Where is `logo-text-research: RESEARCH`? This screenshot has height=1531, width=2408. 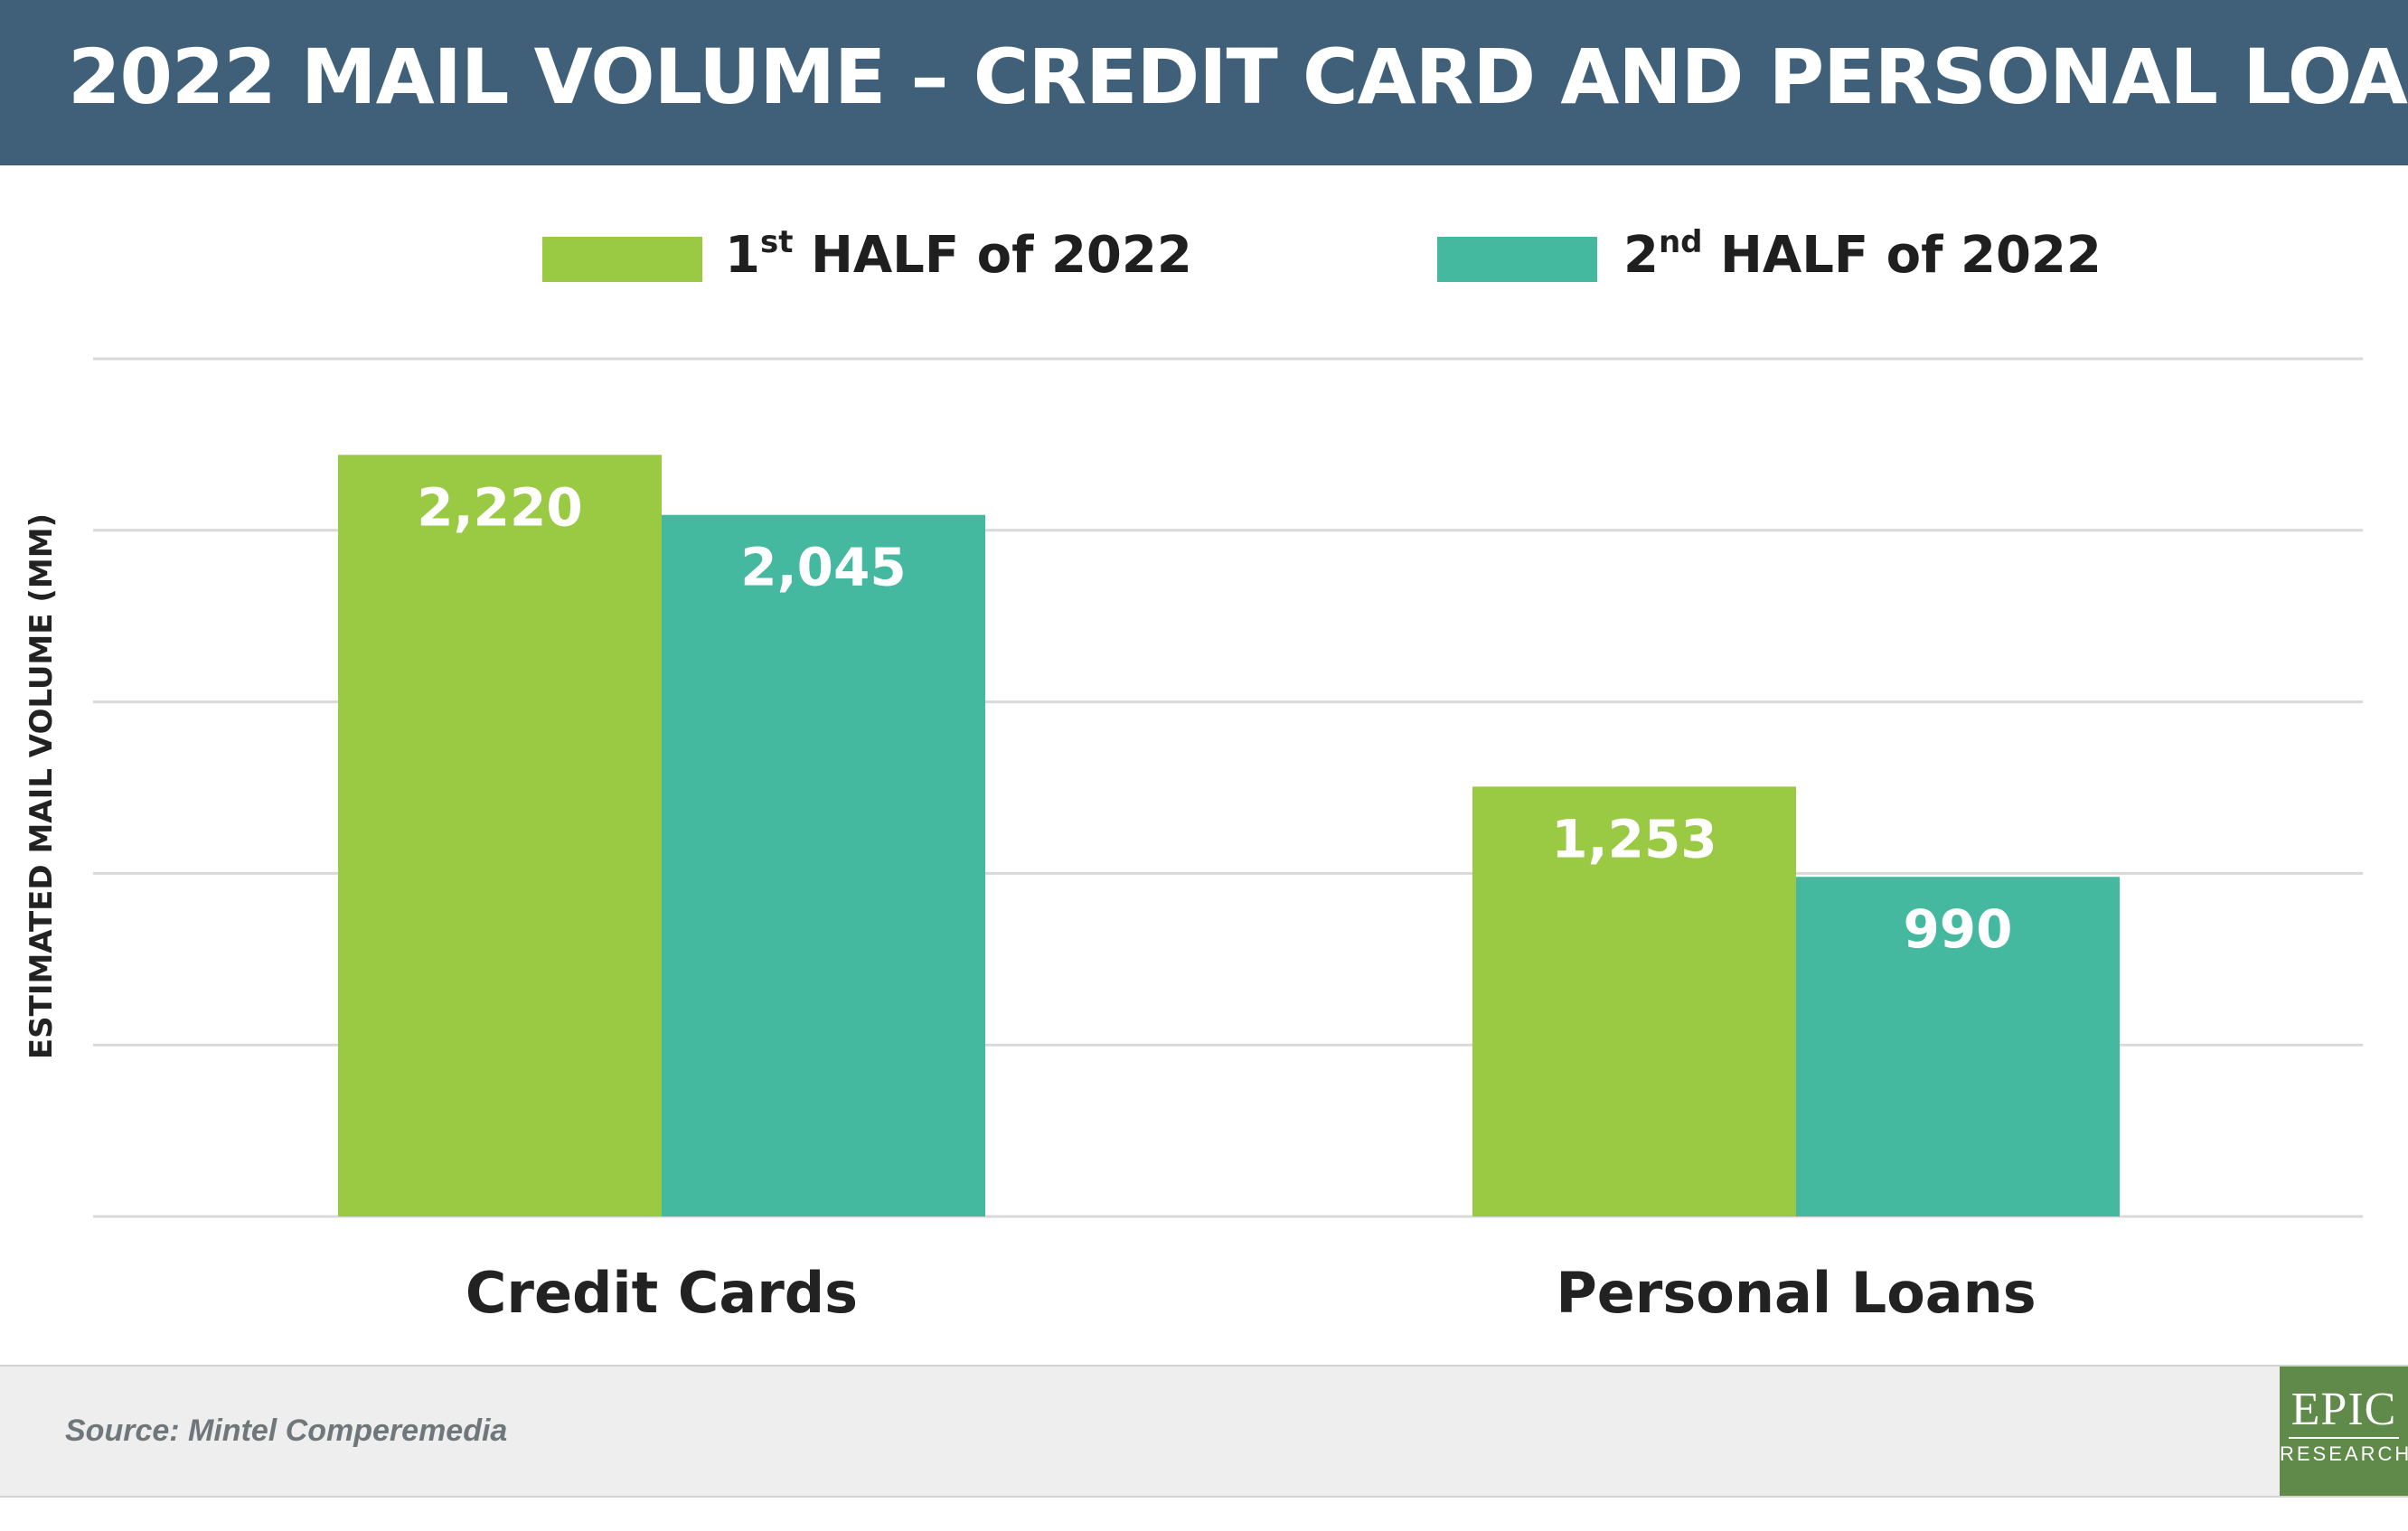
logo-text-research: RESEARCH is located at coordinates (2344, 1454).